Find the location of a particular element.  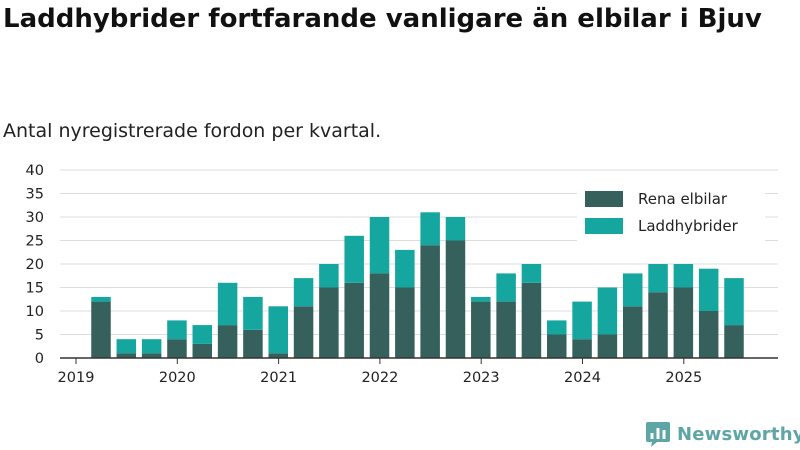

x-tick-label: 2021 is located at coordinates (278, 378).